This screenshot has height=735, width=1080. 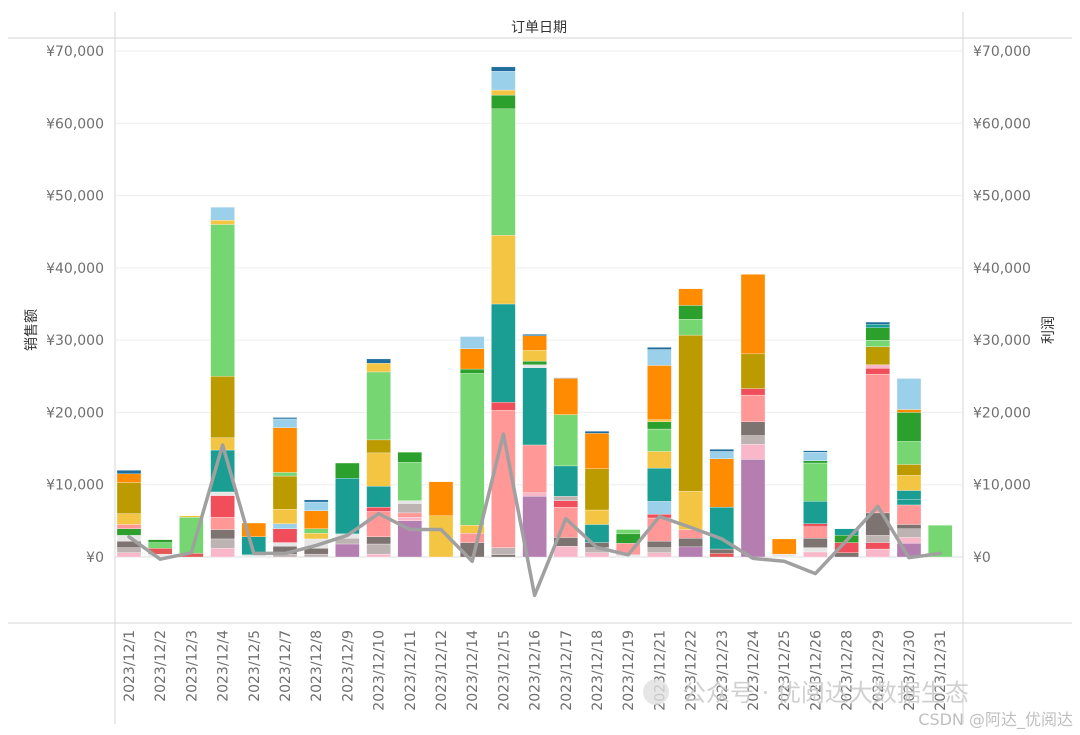 I want to click on x-tick-label: 2023/12/19, so click(x=629, y=670).